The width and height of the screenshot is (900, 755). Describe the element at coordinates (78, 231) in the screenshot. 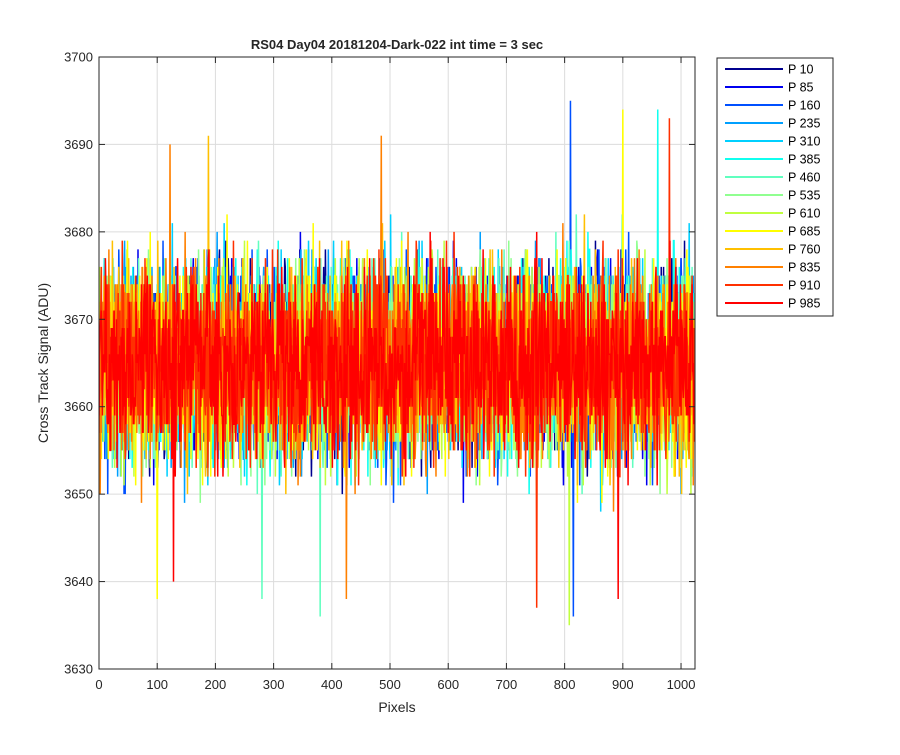

I see `y-tick-label: 3680` at that location.